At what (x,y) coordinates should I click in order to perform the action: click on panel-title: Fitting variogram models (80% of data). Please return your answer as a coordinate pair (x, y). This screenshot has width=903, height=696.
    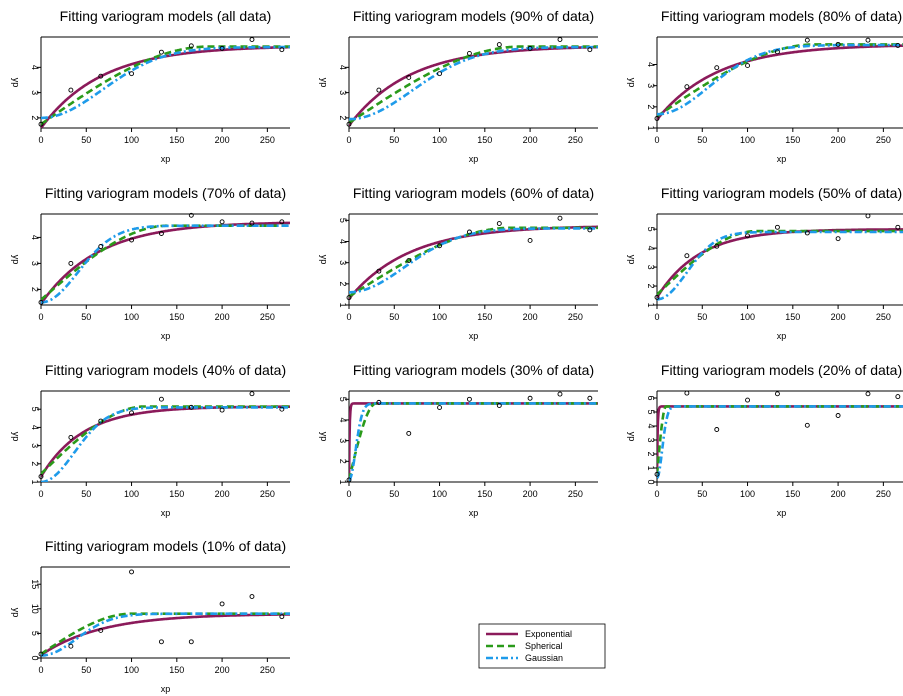
    Looking at the image, I should click on (781, 16).